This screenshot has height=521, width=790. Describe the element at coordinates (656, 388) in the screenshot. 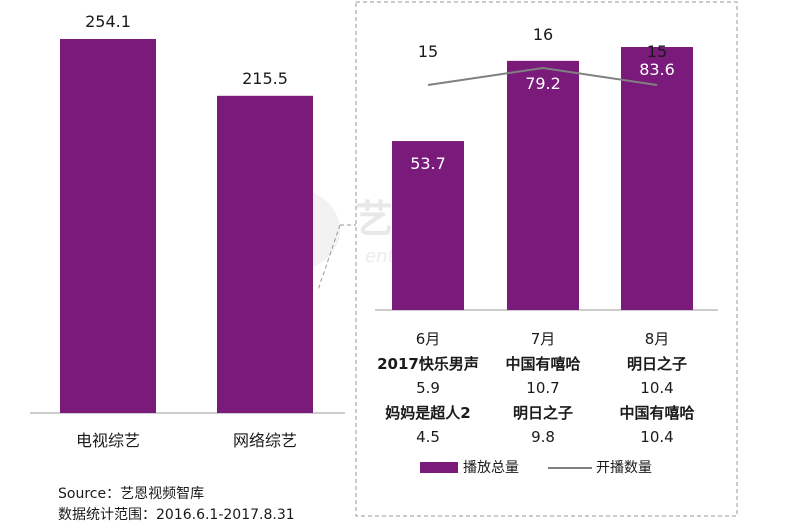

I see `top-show-value: 10.4` at that location.